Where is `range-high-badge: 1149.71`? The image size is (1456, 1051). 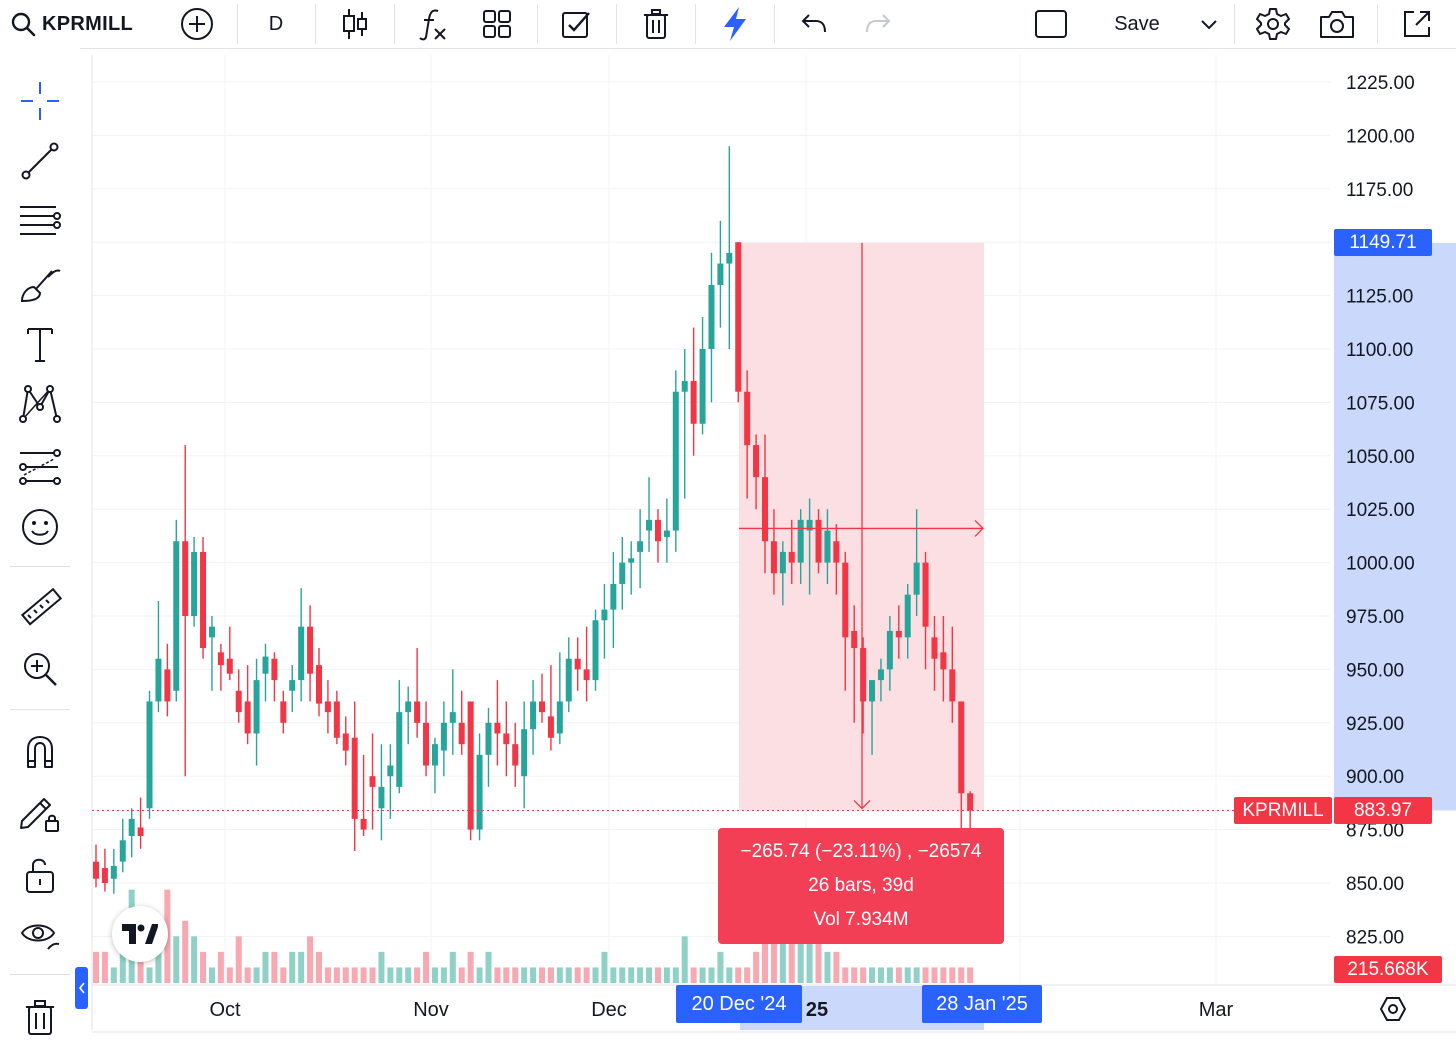
range-high-badge: 1149.71 is located at coordinates (1383, 242).